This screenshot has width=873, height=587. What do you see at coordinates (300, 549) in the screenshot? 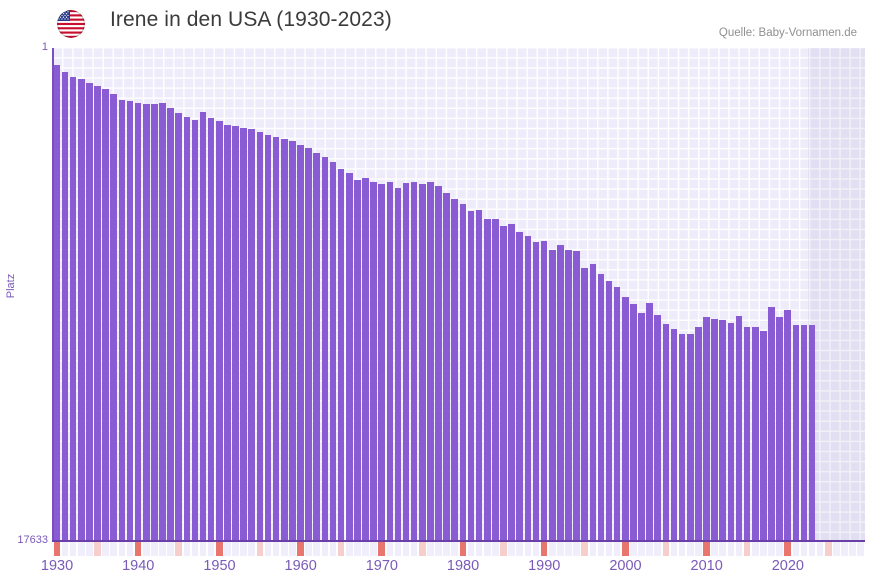
I see `x-tick-major-1960` at bounding box center [300, 549].